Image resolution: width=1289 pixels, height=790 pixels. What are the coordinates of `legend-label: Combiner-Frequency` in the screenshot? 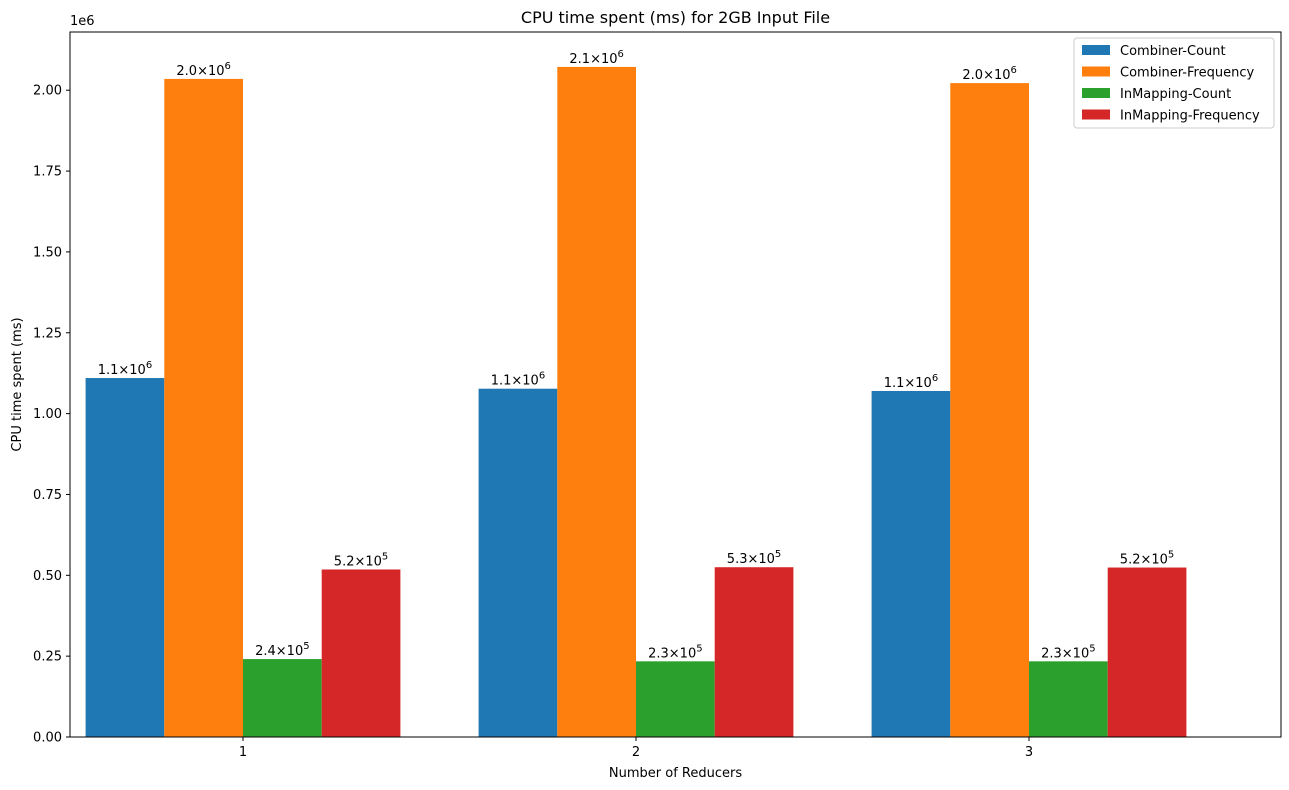 It's located at (1187, 73).